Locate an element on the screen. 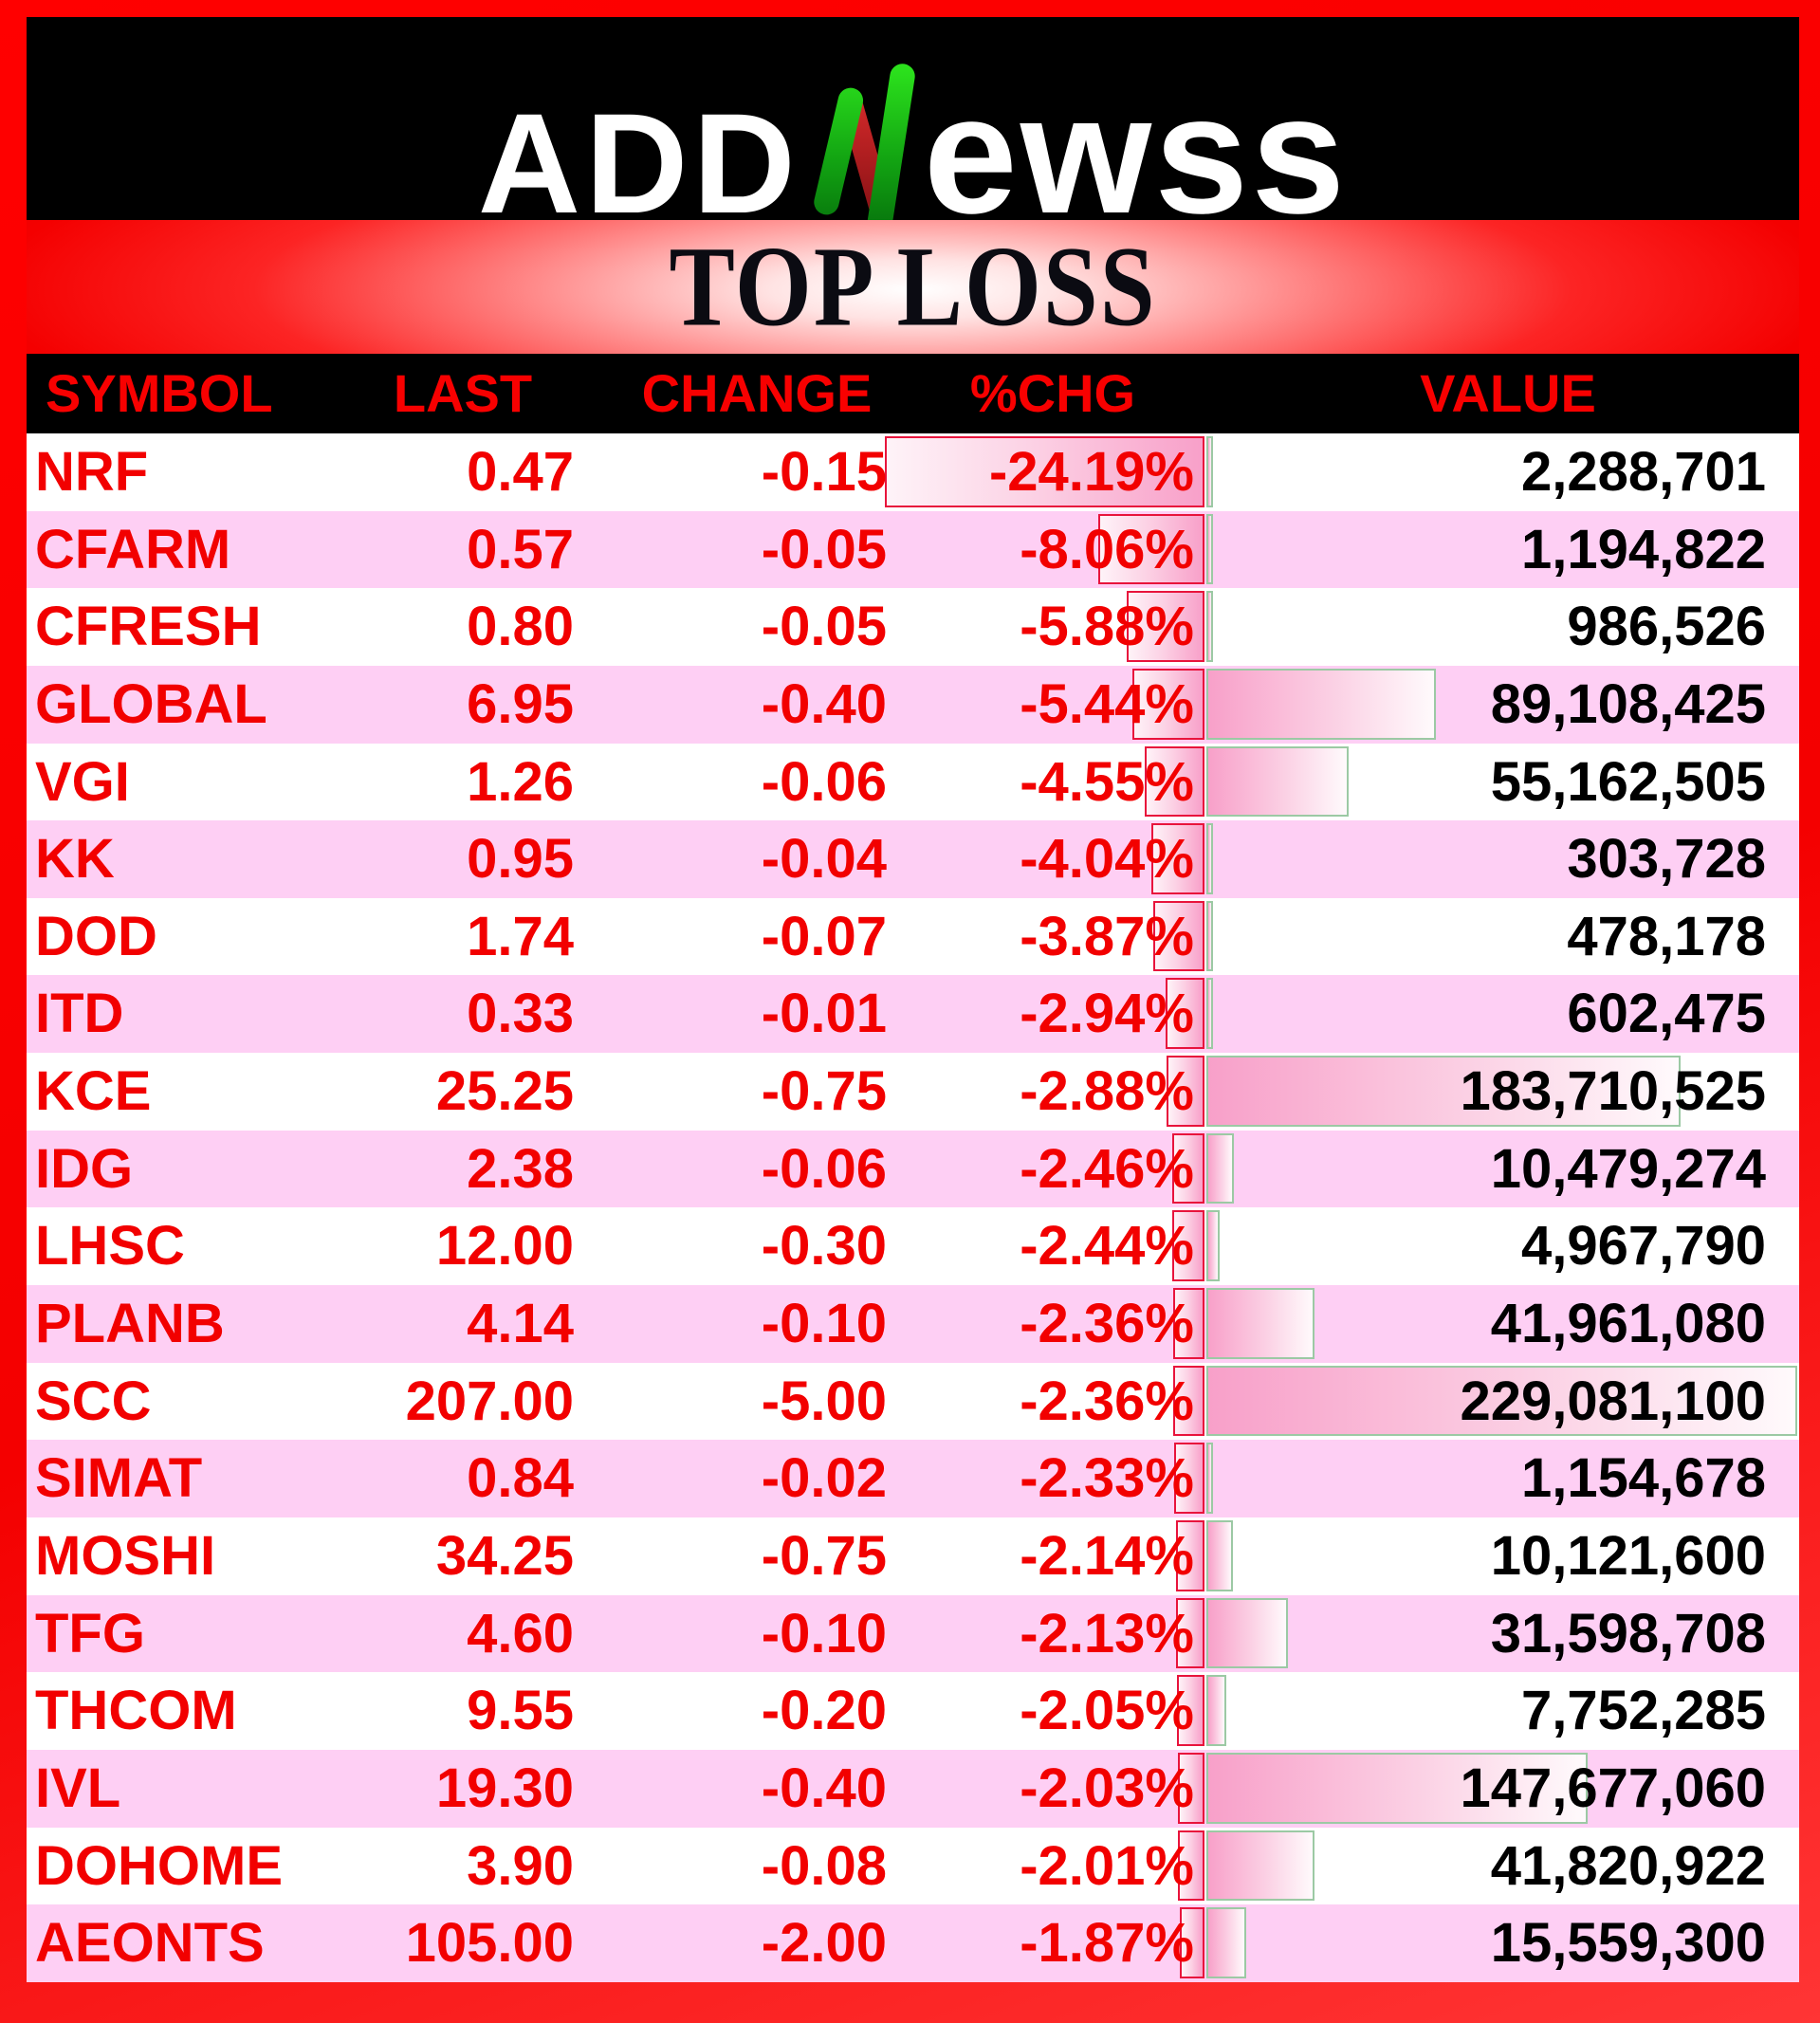  change-cell: -0.05 is located at coordinates (824, 549).